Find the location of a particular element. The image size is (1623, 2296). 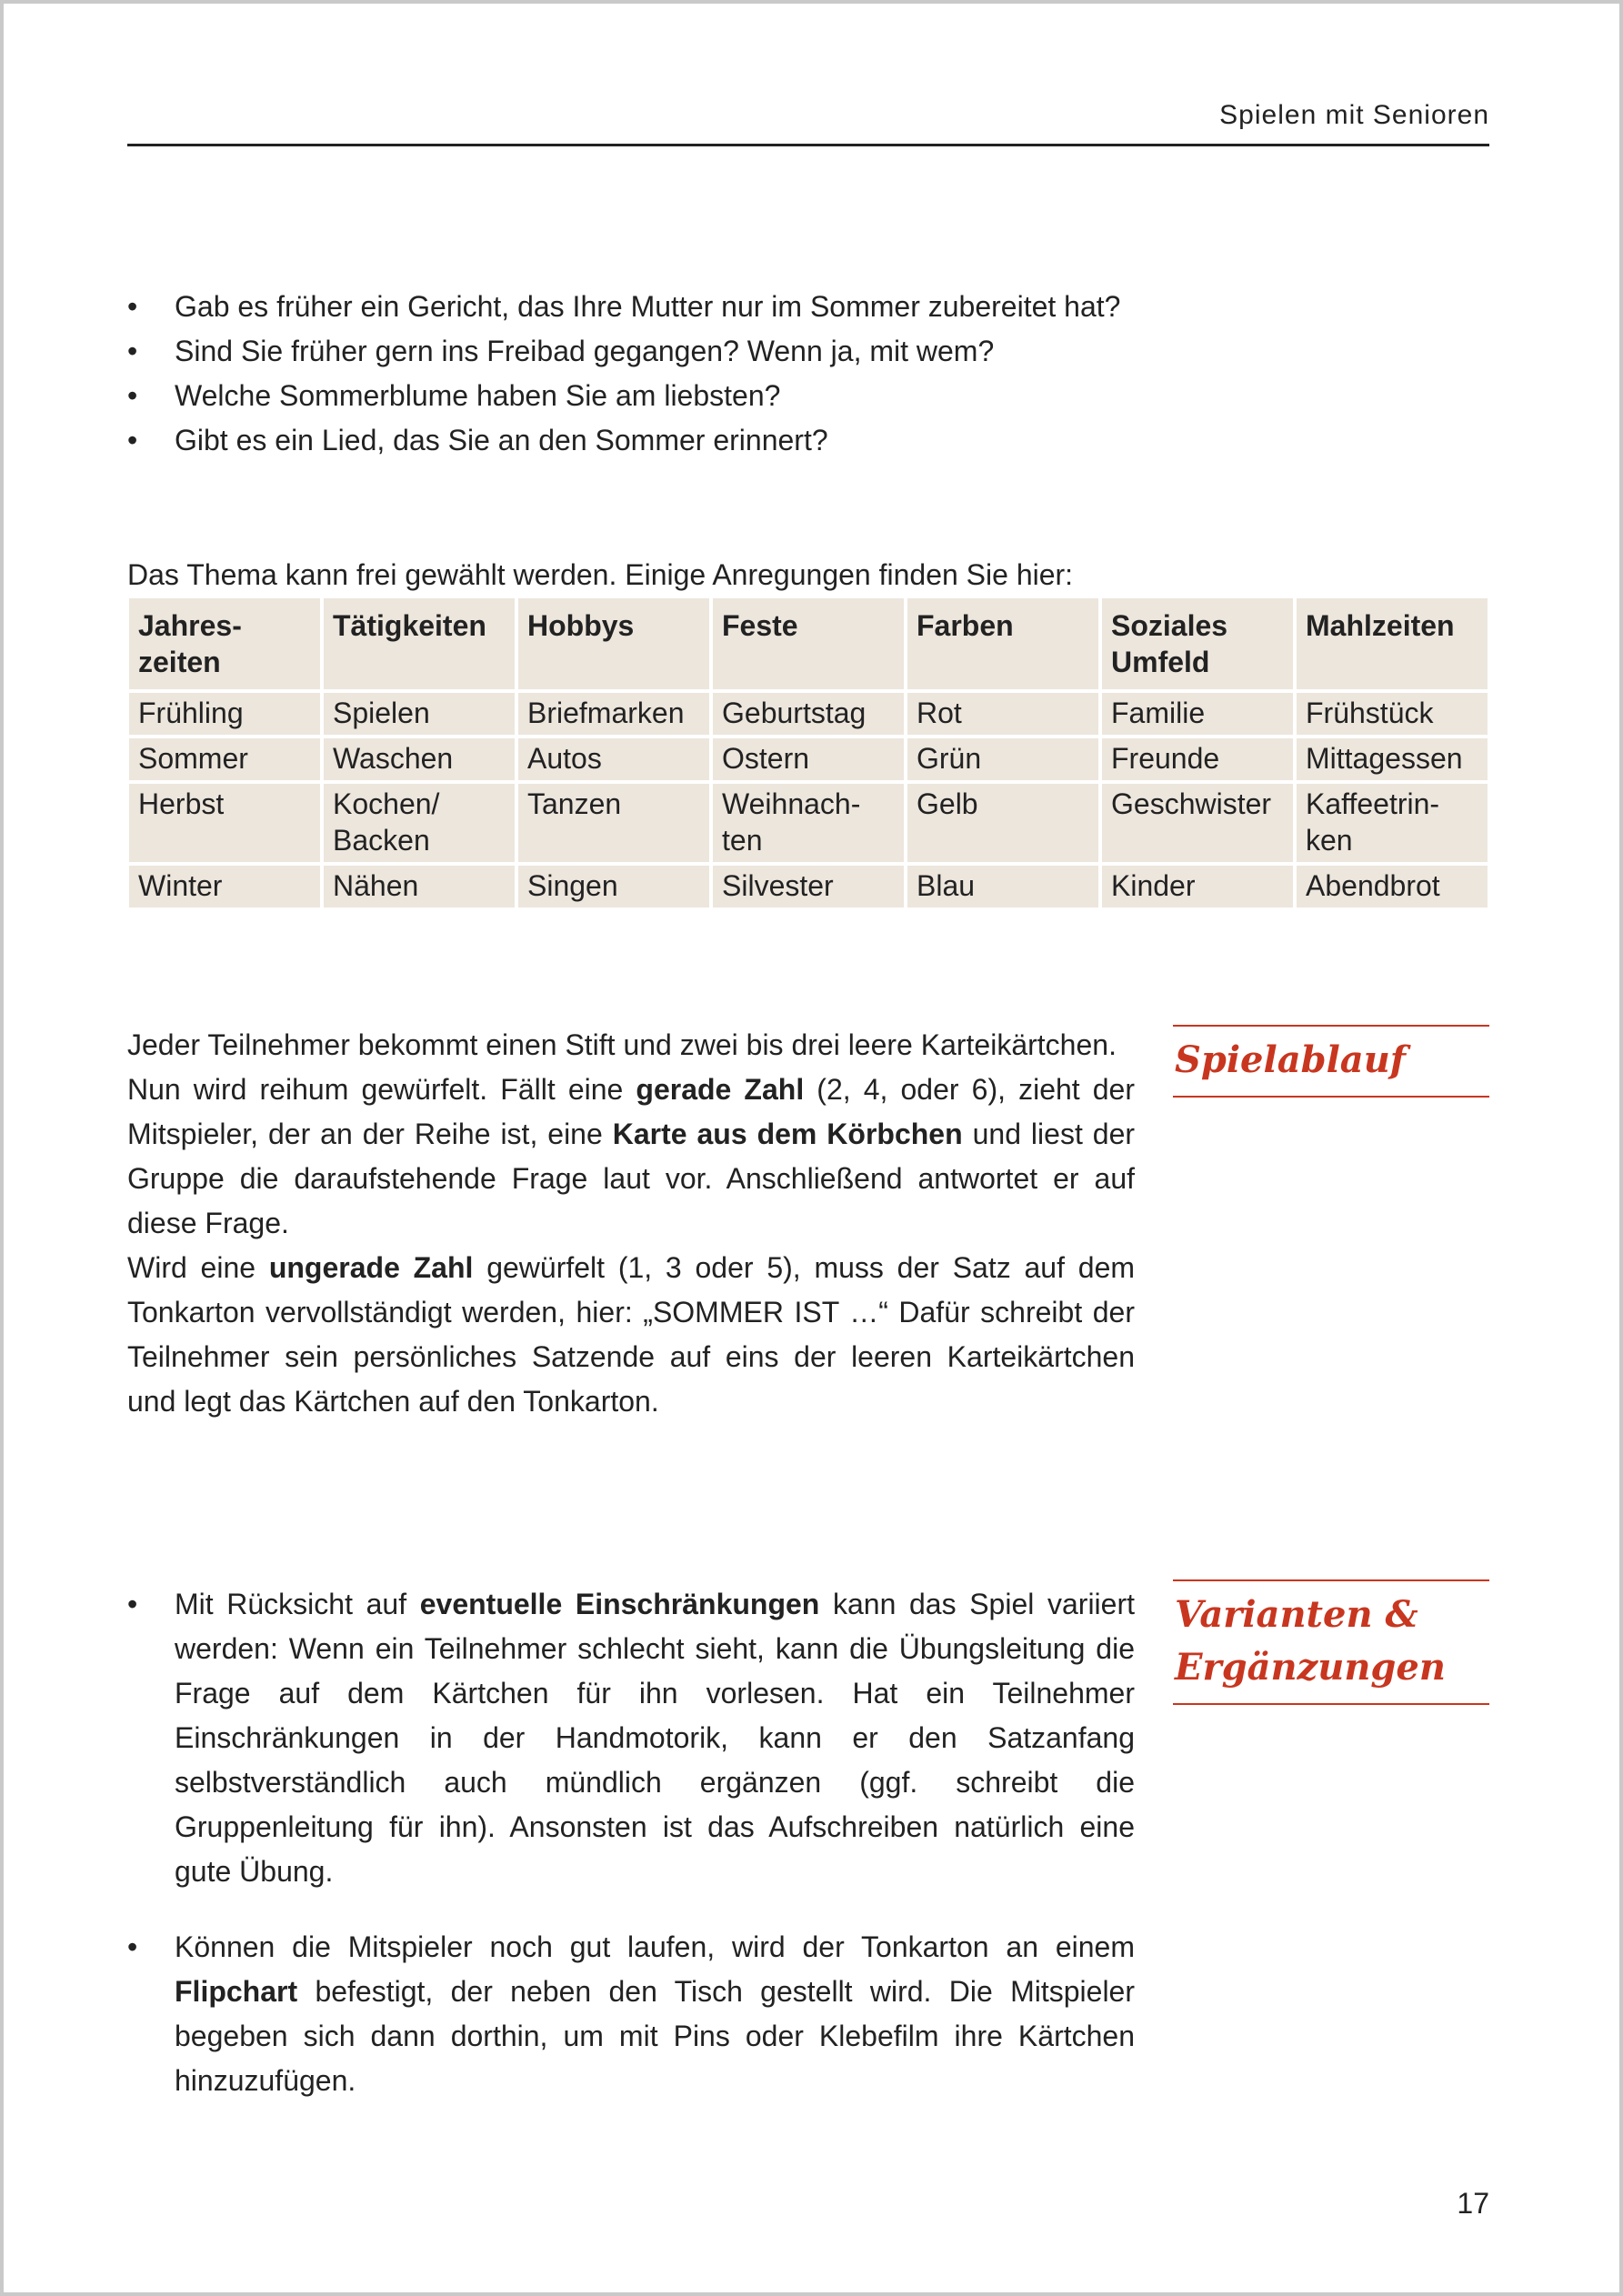

table-cell: Silvester is located at coordinates (808, 886).